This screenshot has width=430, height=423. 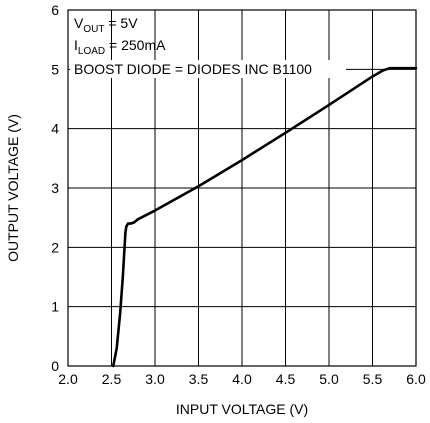 I want to click on x-tick-label: 4.5, so click(x=286, y=379).